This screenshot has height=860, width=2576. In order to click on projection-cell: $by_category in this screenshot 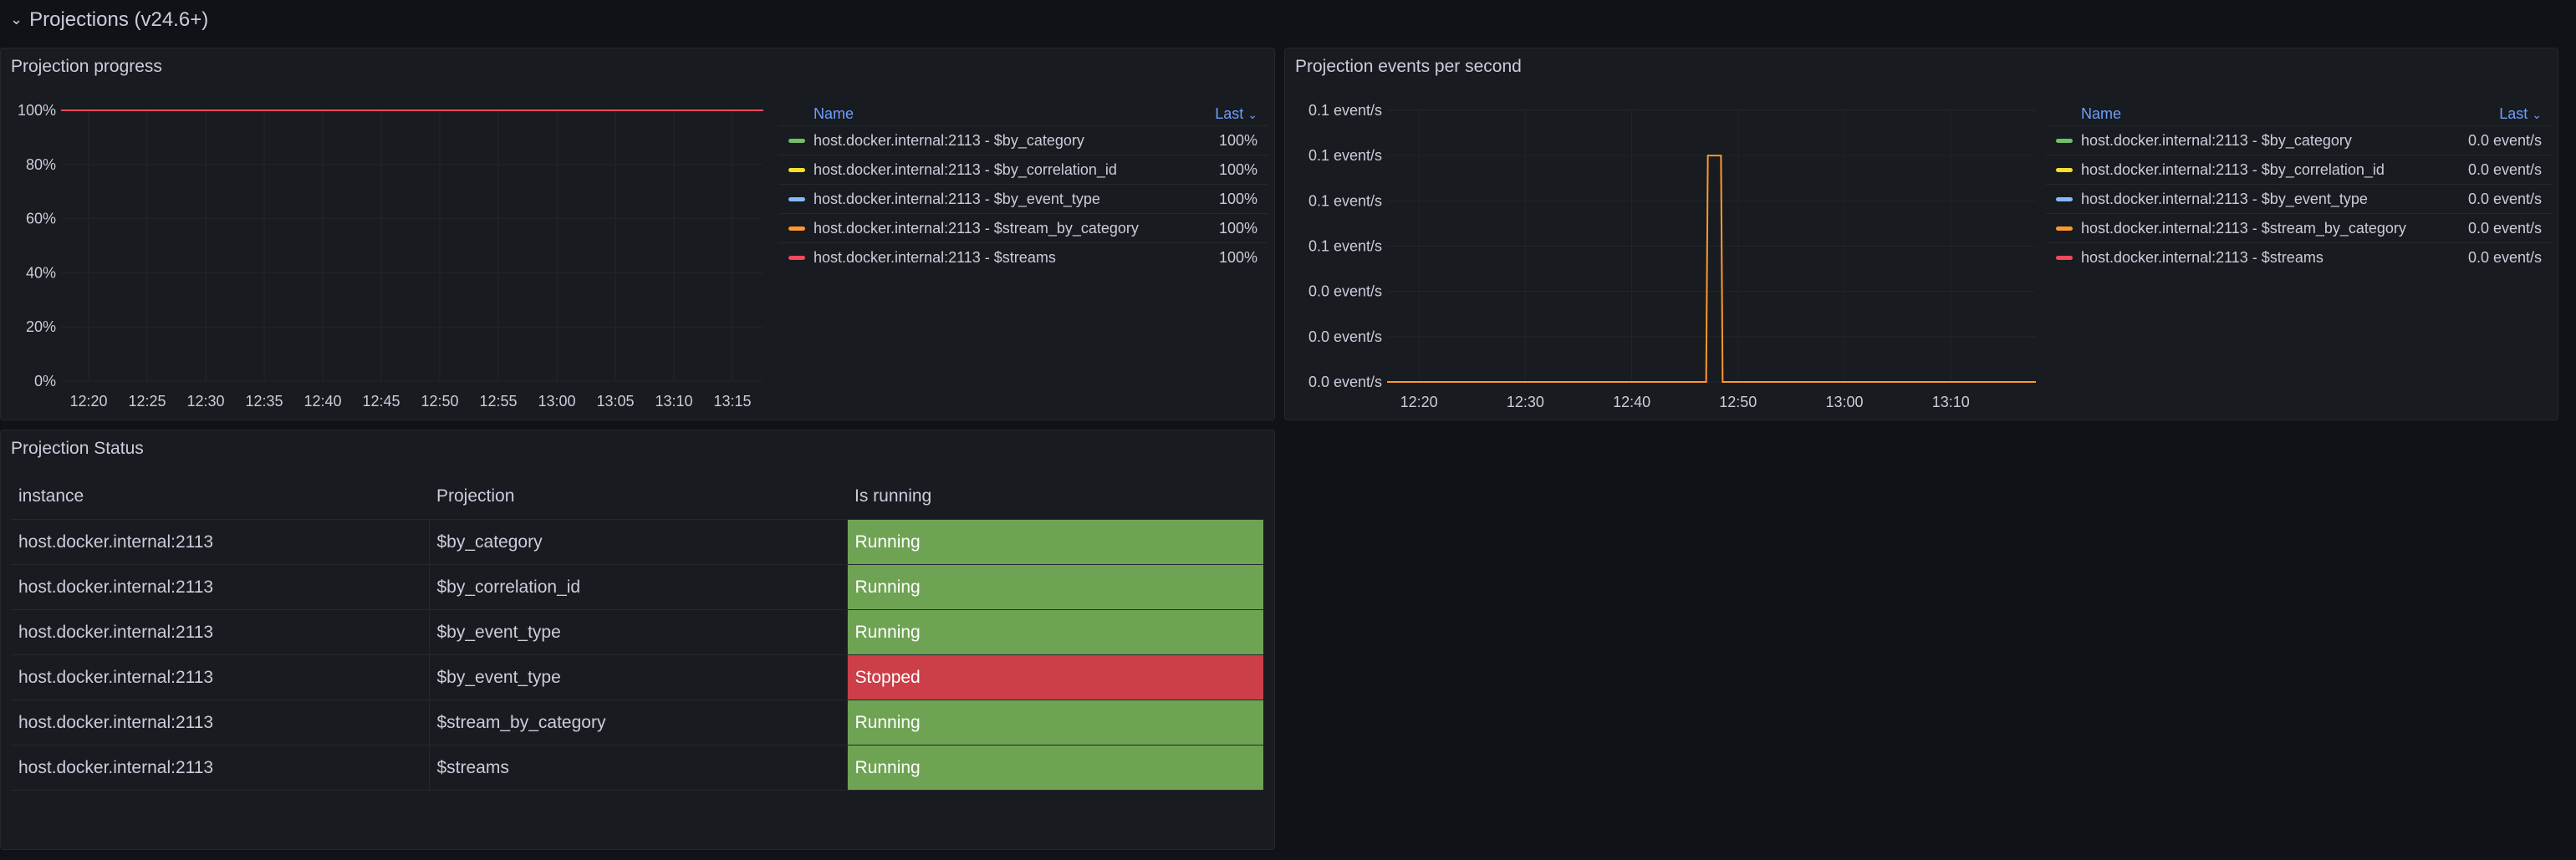, I will do `click(638, 542)`.